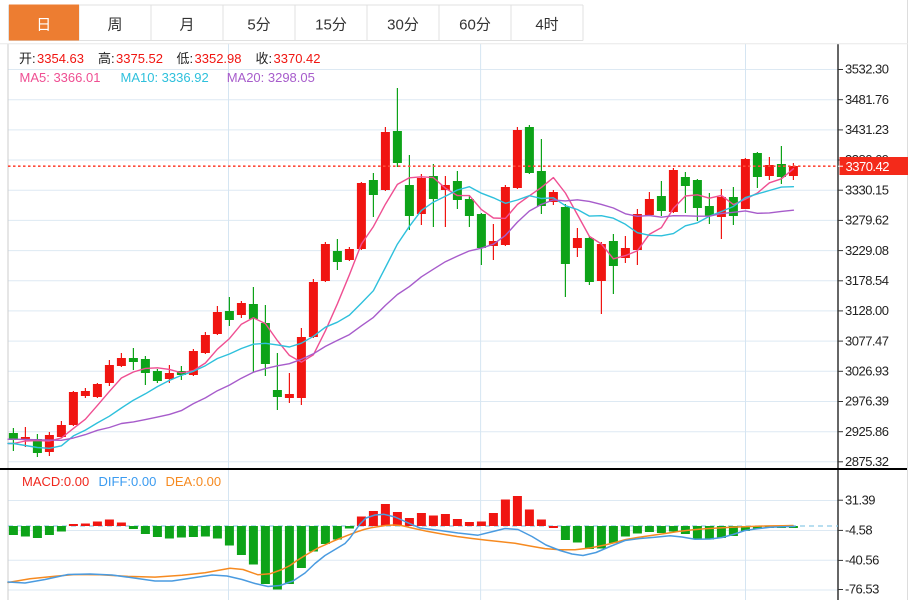  I want to click on svg-text: DIFF:0.00, so click(128, 481).